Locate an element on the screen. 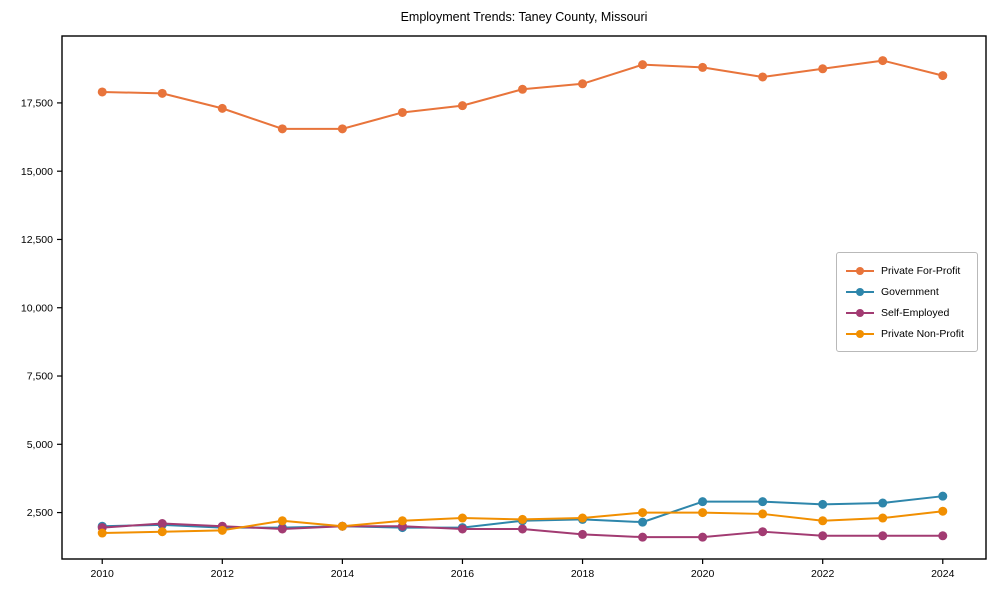 This screenshot has height=600, width=1000. x-axis-ticks: 2010 2012 2014 2016 2018 2020 2022 2024 is located at coordinates (523, 569).